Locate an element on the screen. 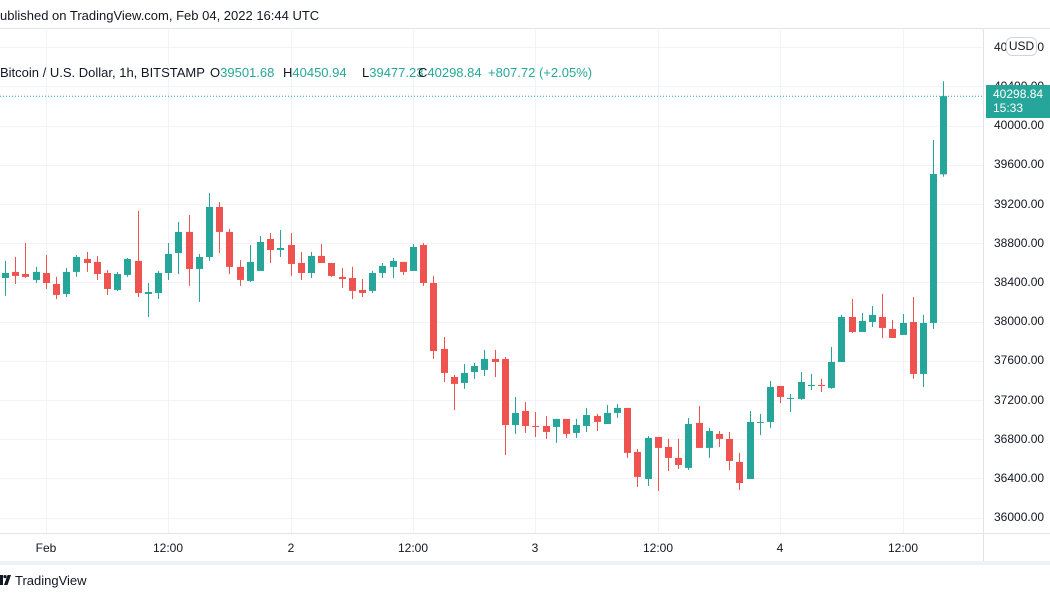  time-tick-label: 2 is located at coordinates (291, 548).